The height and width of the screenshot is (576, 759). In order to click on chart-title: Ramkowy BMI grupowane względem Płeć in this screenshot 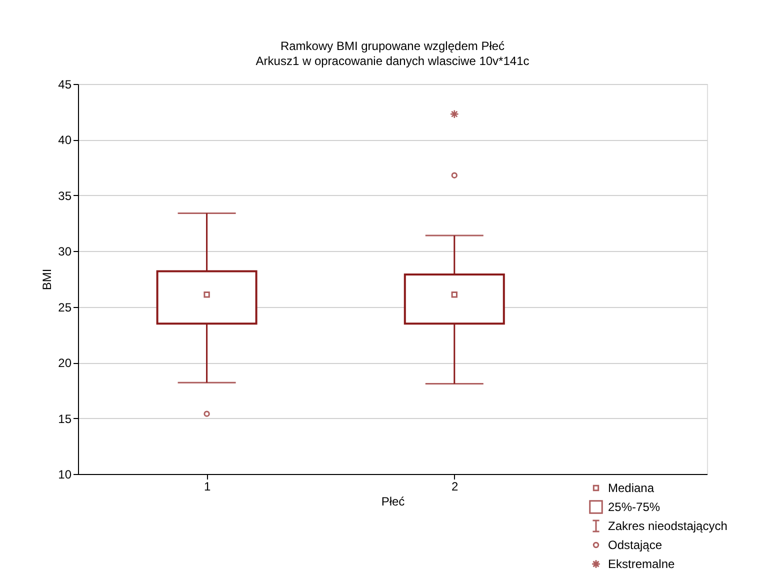, I will do `click(392, 46)`.